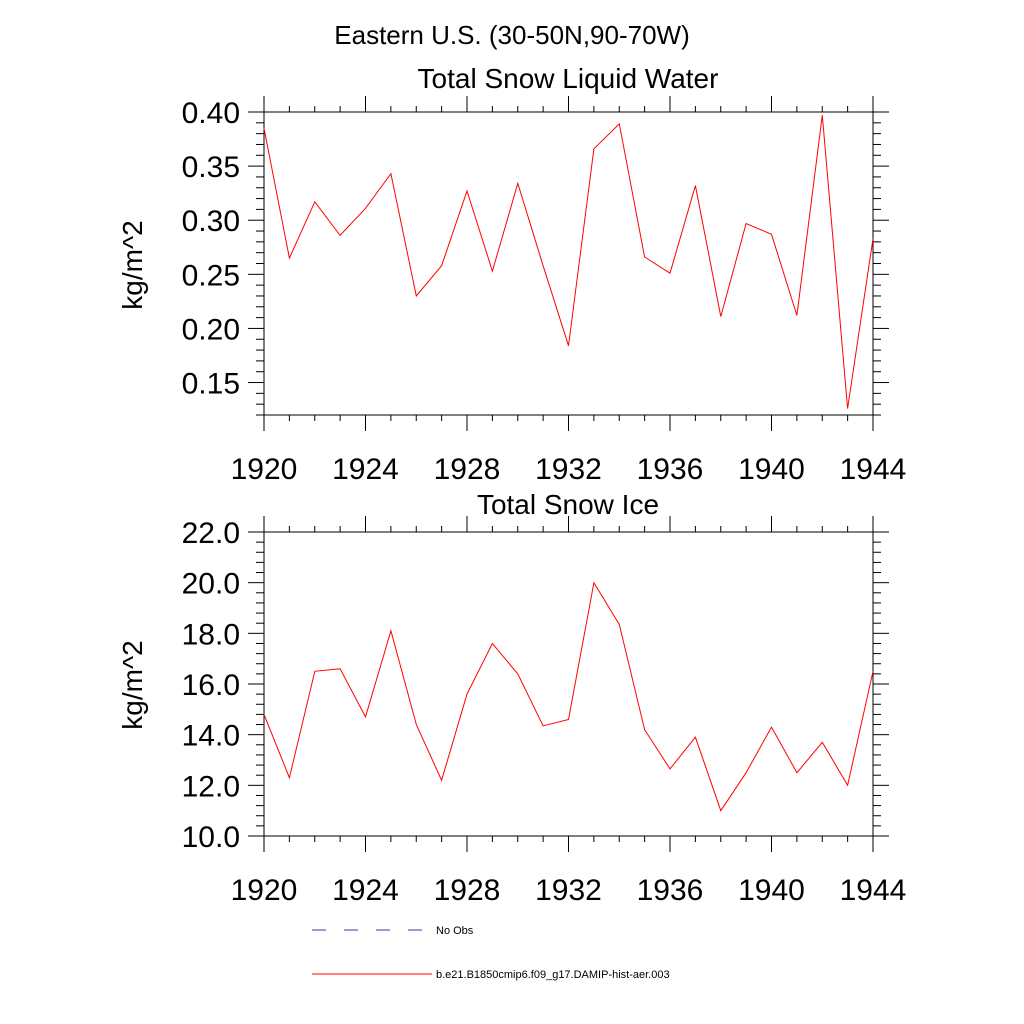 Image resolution: width=1024 pixels, height=1024 pixels. Describe the element at coordinates (211, 113) in the screenshot. I see `y-tick-label: 0.40` at that location.